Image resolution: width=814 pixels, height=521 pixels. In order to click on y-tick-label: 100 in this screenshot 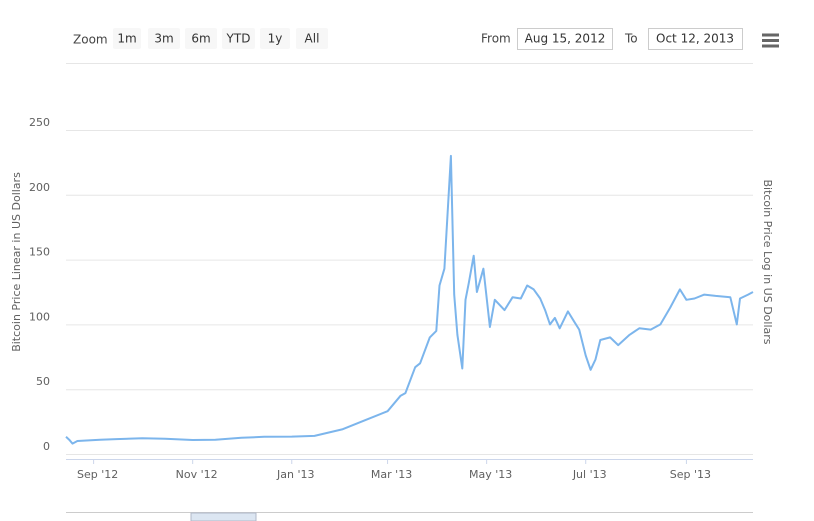, I will do `click(39, 316)`.